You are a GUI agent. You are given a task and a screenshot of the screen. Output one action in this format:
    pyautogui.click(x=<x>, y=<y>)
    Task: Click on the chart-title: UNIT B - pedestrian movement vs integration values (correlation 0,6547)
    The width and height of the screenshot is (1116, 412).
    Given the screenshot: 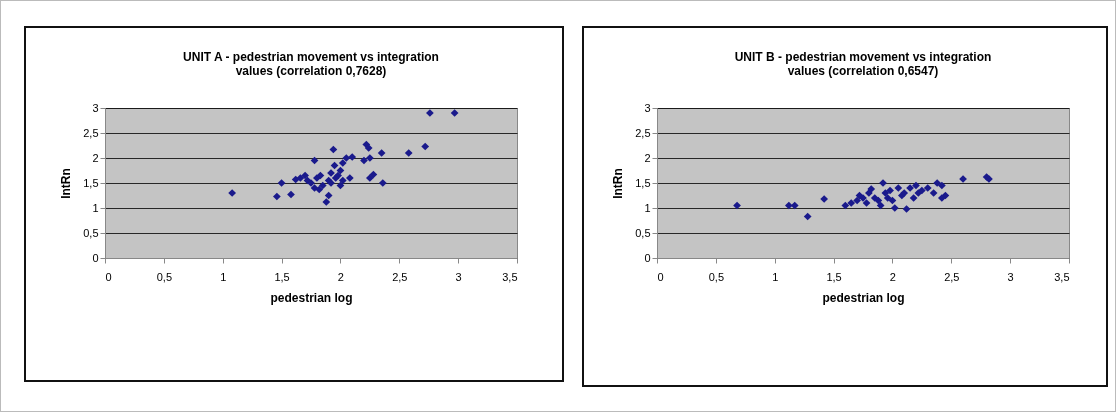 What is the action you would take?
    pyautogui.click(x=863, y=64)
    